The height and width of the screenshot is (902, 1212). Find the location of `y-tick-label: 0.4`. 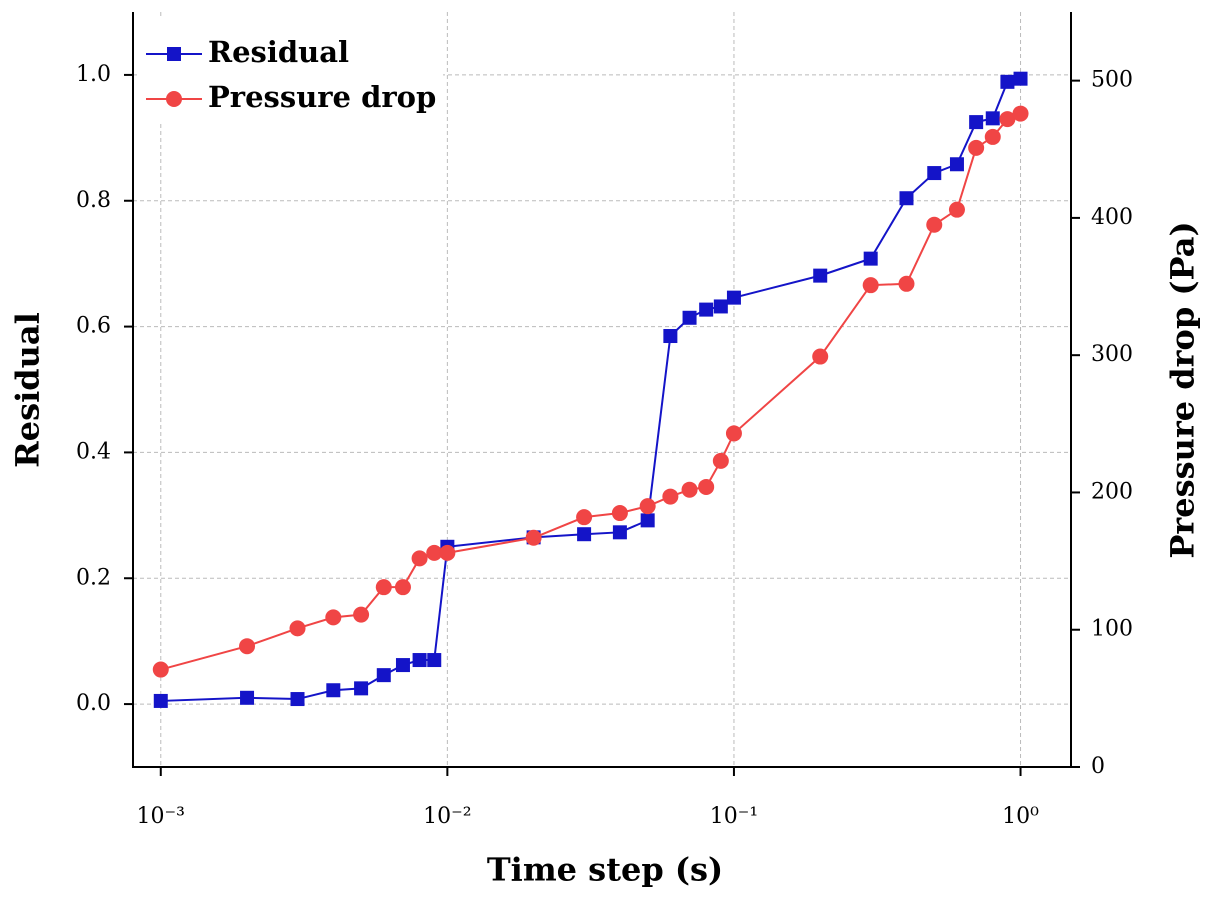

y-tick-label: 0.4 is located at coordinates (93, 451).